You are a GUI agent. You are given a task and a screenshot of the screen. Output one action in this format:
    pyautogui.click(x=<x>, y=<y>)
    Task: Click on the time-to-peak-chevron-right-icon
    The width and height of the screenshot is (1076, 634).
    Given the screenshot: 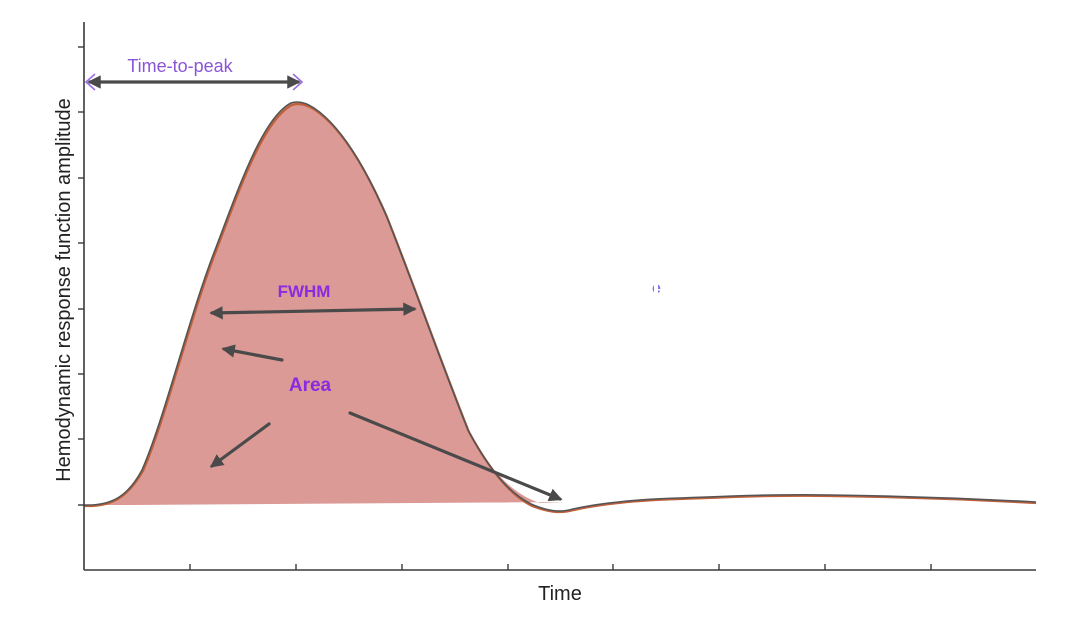 What is the action you would take?
    pyautogui.click(x=298, y=82)
    